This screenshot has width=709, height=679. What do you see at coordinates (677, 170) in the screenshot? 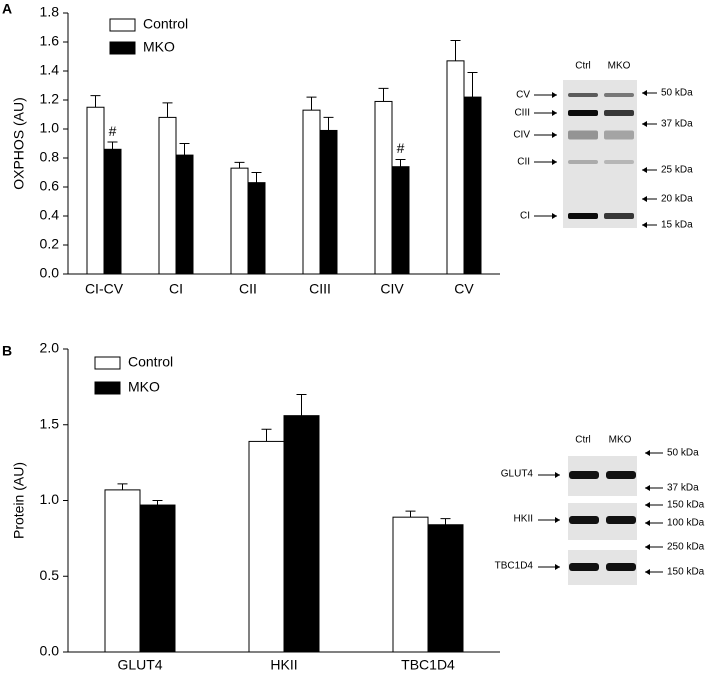
I see `marker-label: 25 kDa` at bounding box center [677, 170].